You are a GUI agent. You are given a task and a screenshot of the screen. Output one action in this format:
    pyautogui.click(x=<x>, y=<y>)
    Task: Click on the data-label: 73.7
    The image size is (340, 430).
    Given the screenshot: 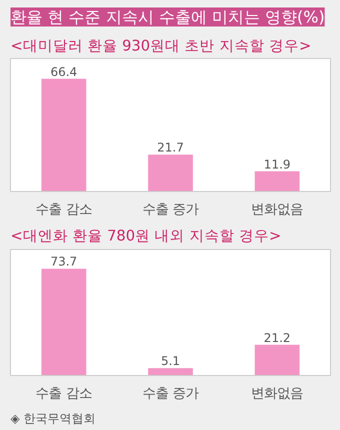 What is the action you would take?
    pyautogui.click(x=64, y=261)
    